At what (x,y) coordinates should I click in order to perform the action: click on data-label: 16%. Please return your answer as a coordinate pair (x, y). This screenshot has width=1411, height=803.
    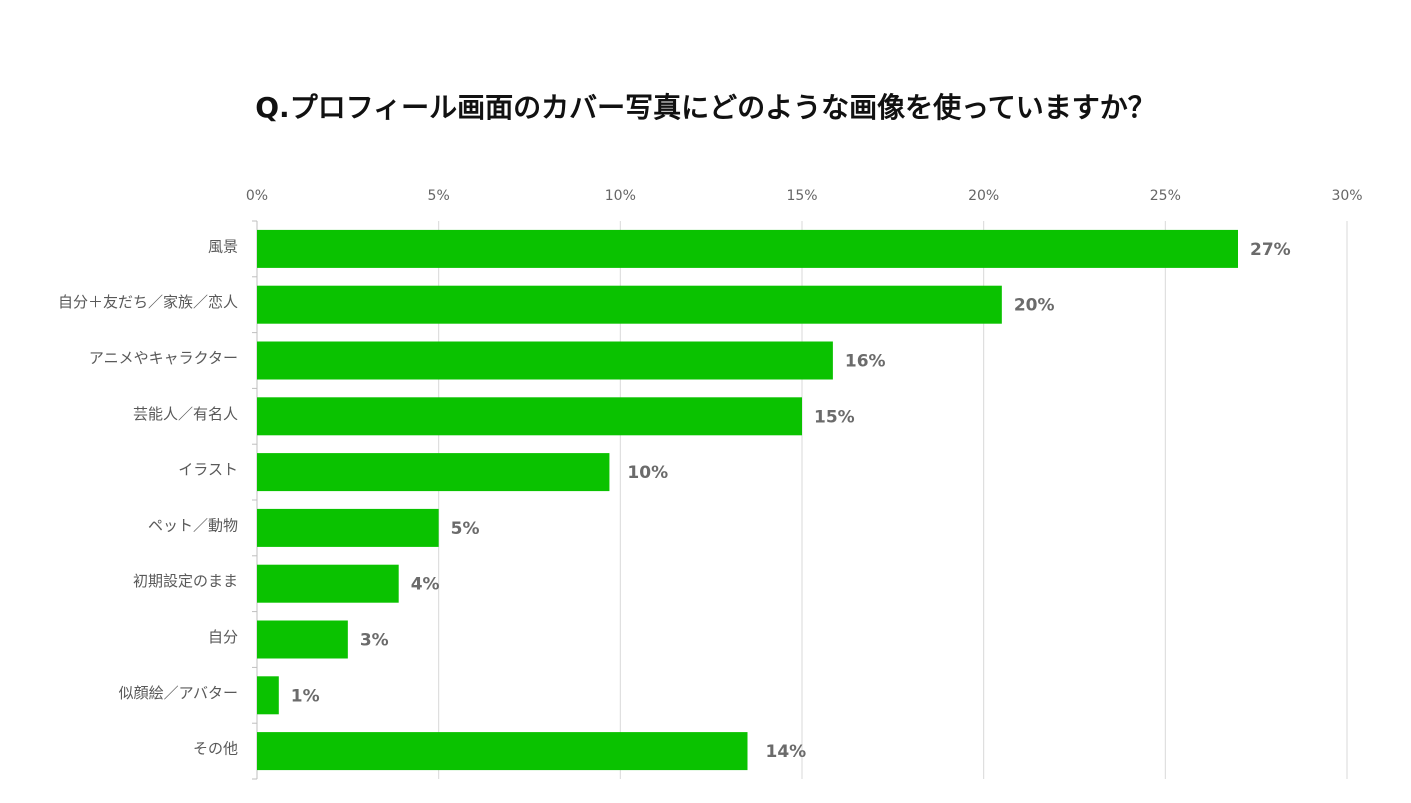
    Looking at the image, I should click on (865, 362).